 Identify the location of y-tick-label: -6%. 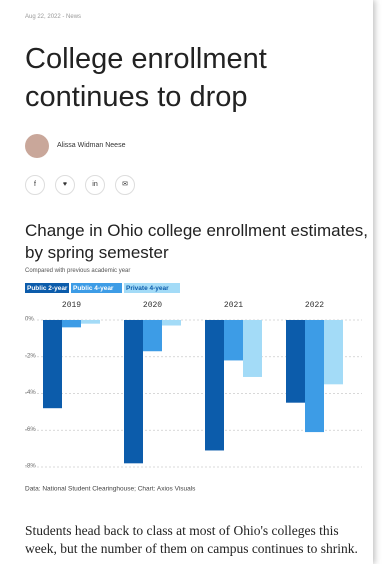
(30, 430).